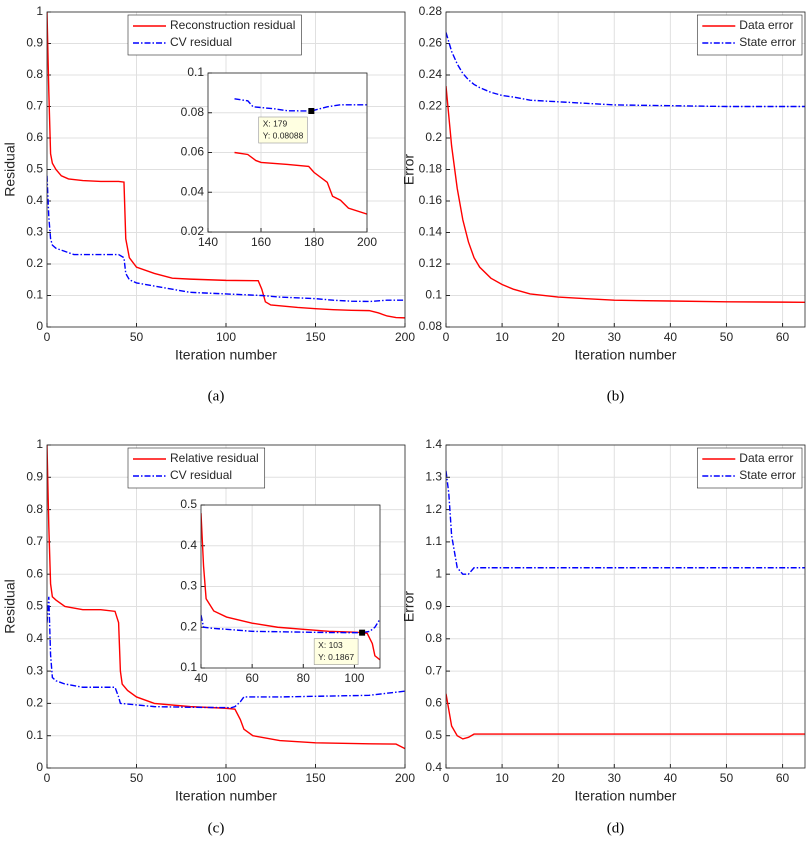  Describe the element at coordinates (431, 263) in the screenshot. I see `y-tick-label: 0.12` at that location.